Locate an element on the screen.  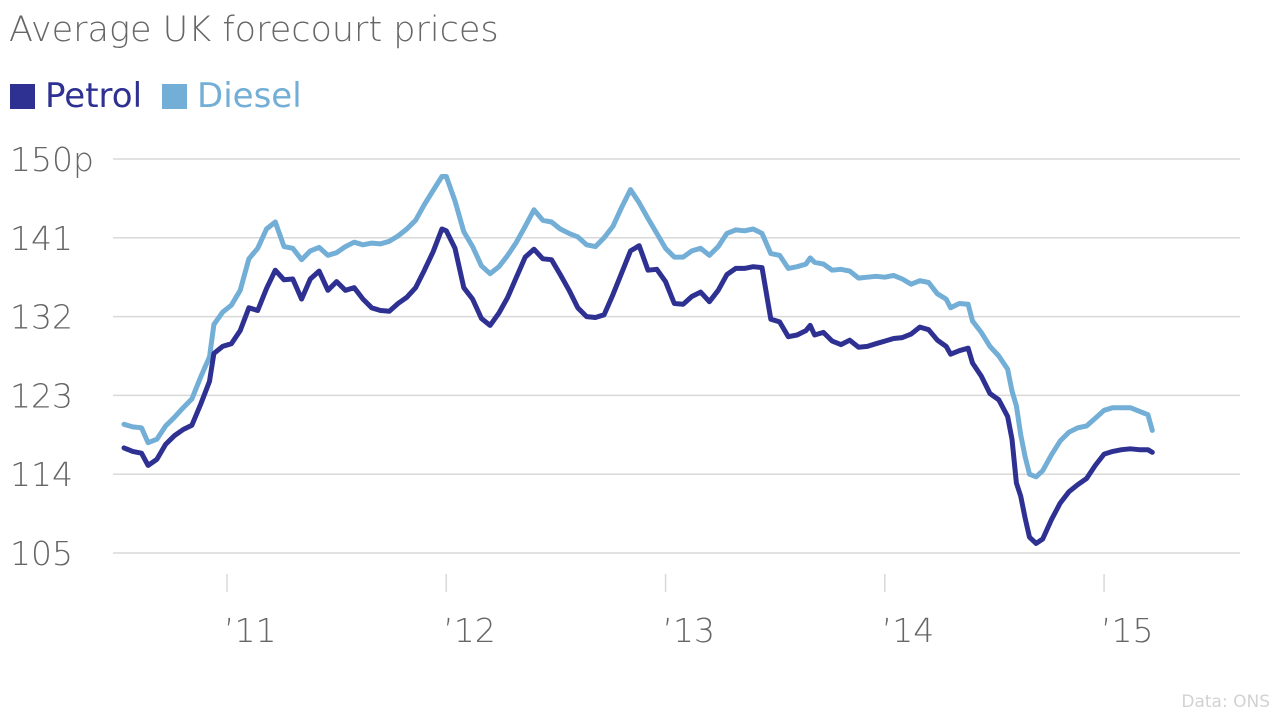
legend-swatch-petrol is located at coordinates (22, 96).